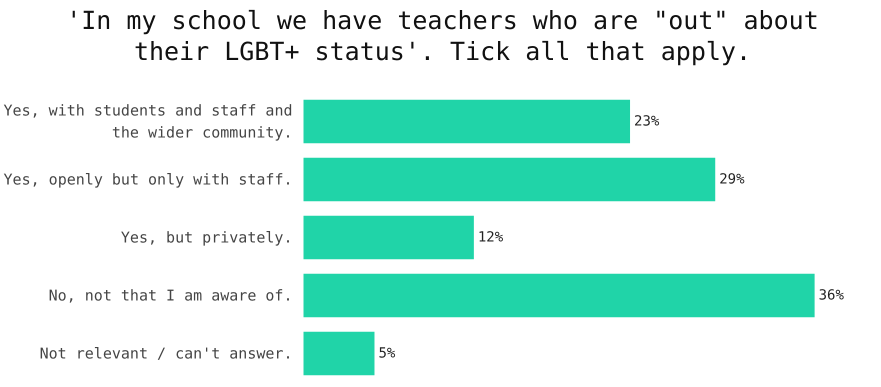 Image resolution: width=881 pixels, height=387 pixels. What do you see at coordinates (491, 238) in the screenshot?
I see `data-label: 12%` at bounding box center [491, 238].